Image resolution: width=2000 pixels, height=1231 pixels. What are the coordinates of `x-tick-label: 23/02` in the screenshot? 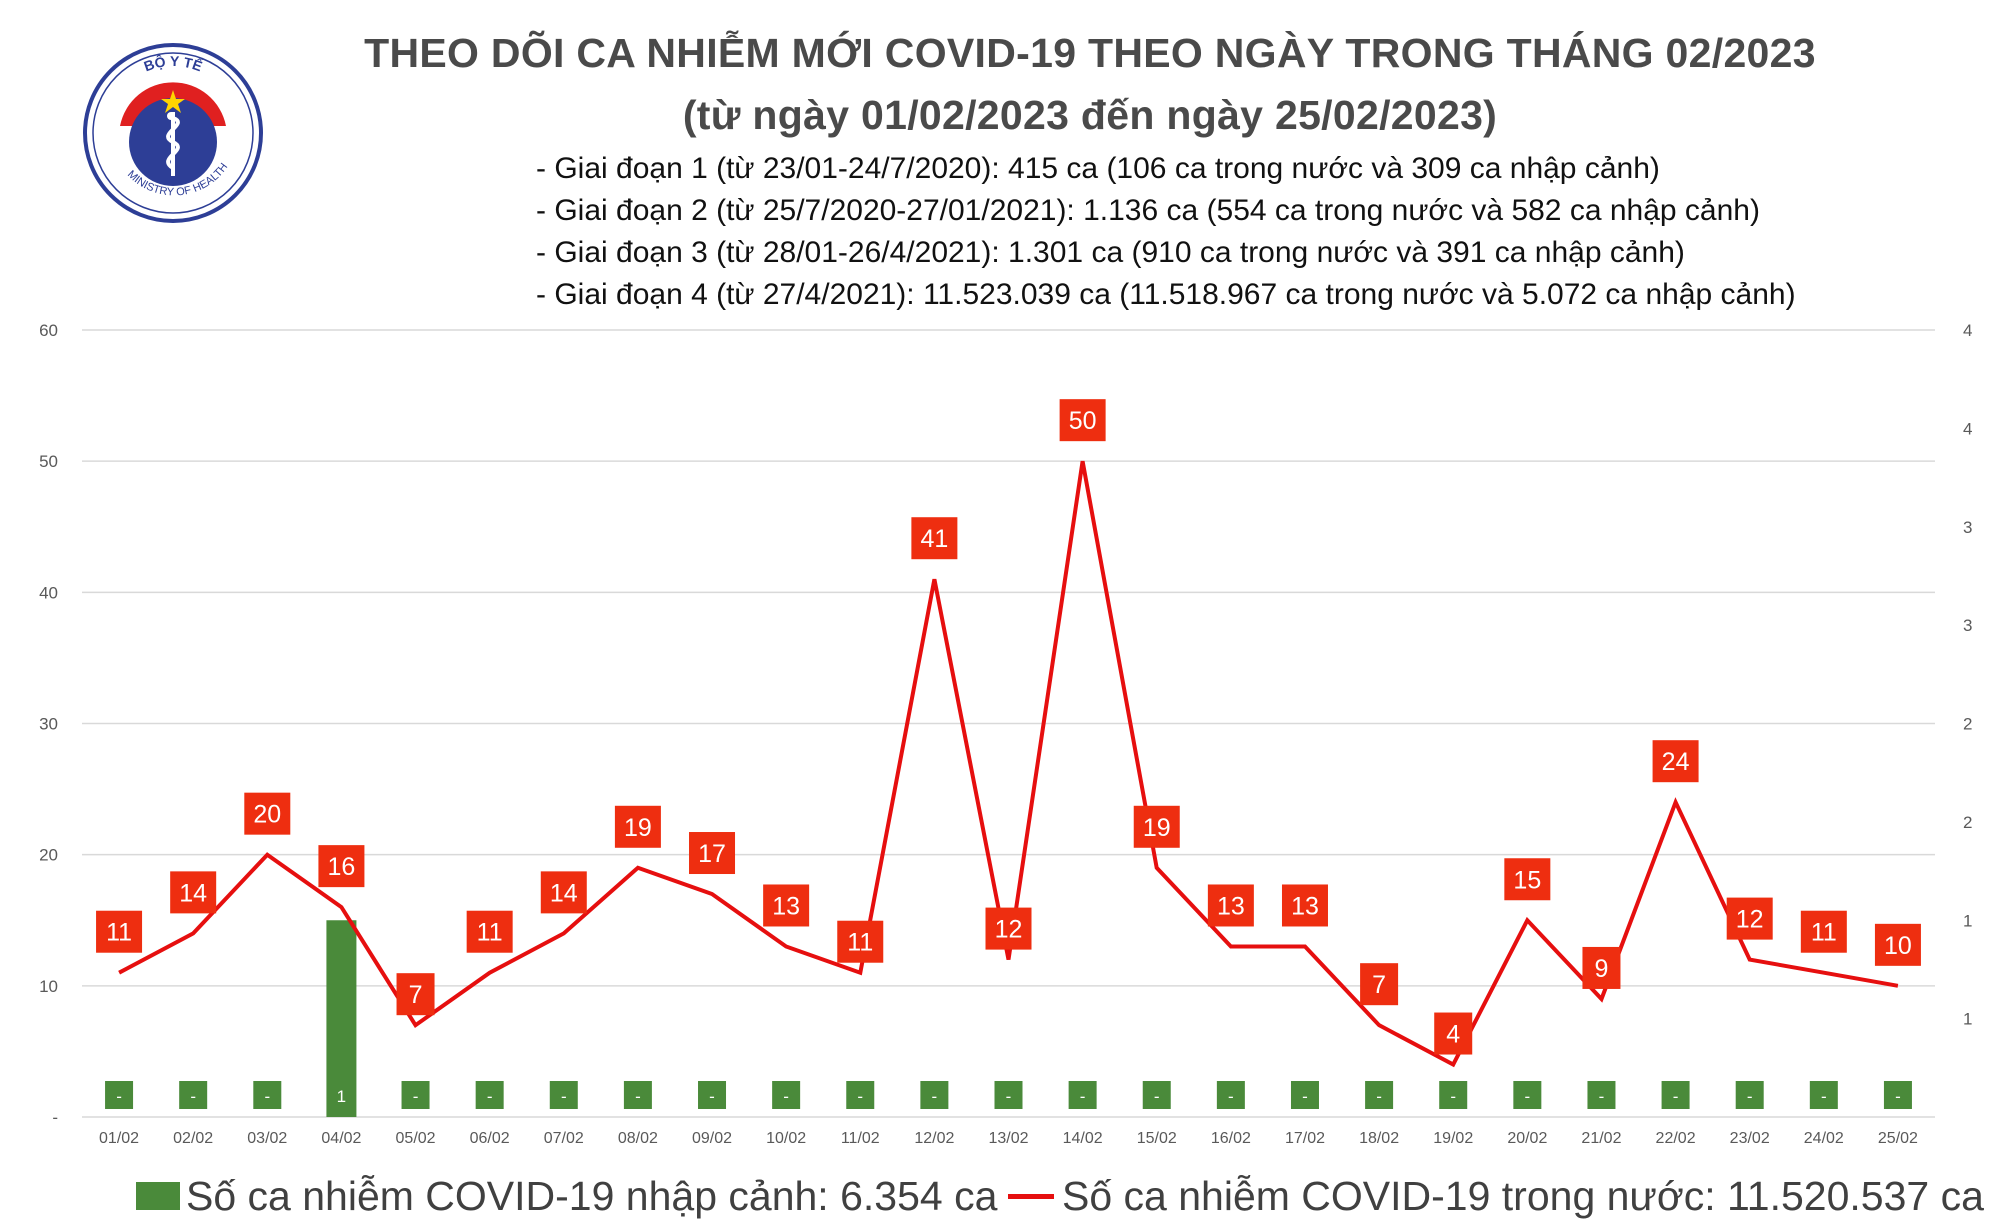 It's located at (1750, 1138).